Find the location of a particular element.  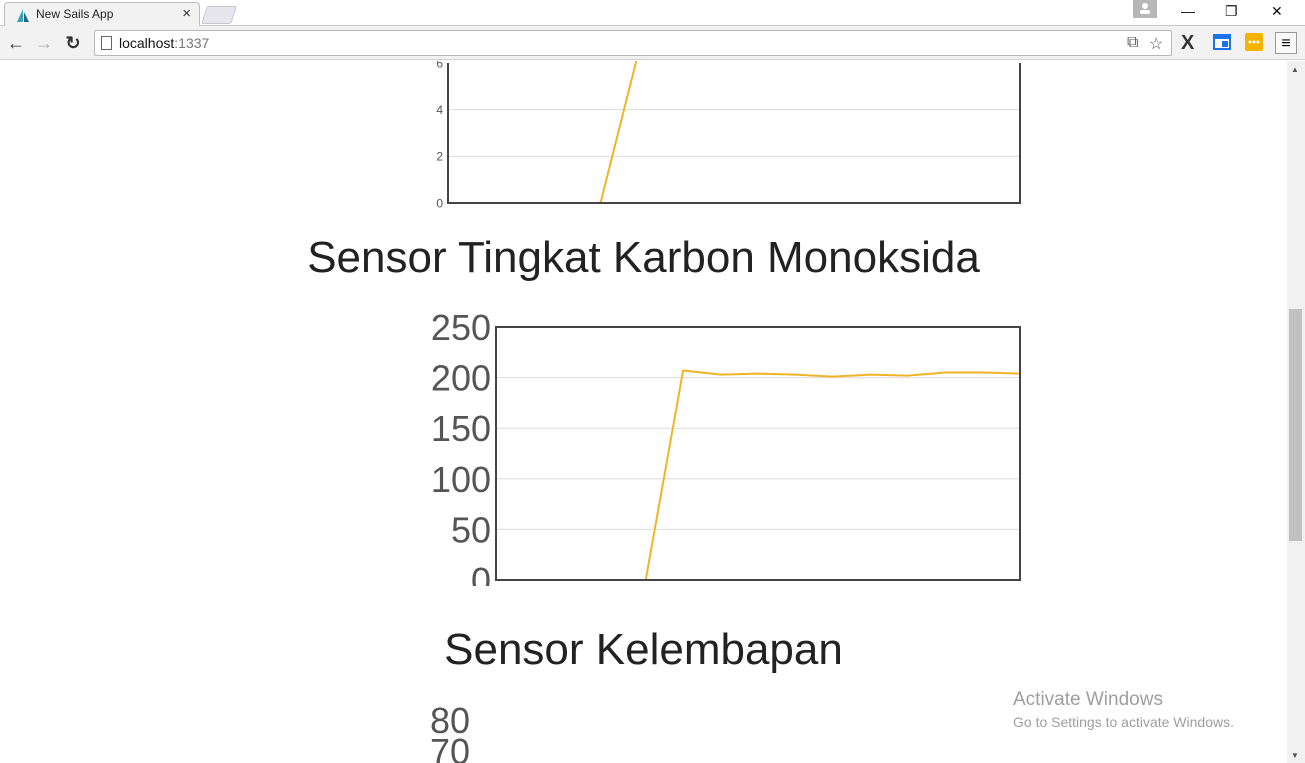

menu-icon: ≡ is located at coordinates (1286, 43).